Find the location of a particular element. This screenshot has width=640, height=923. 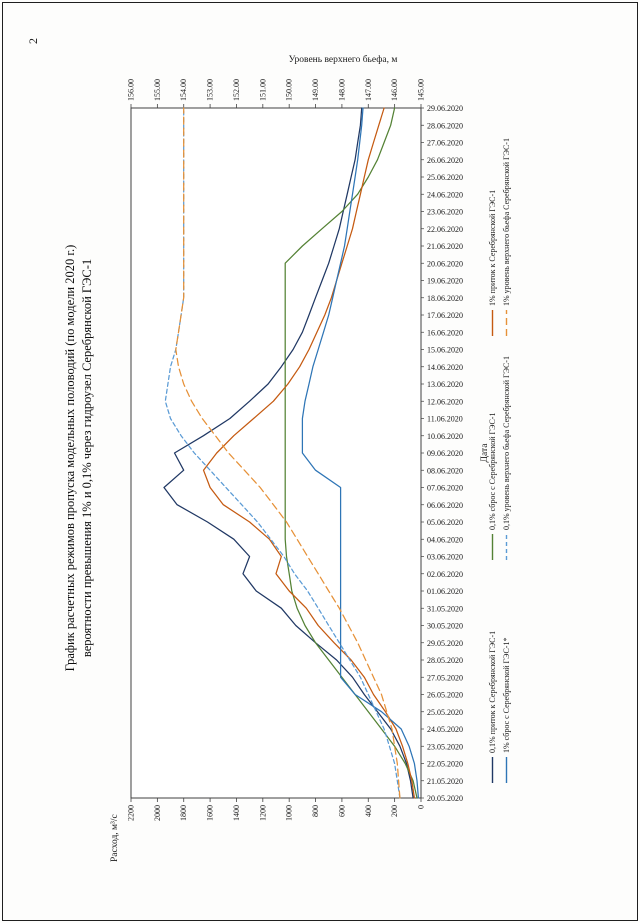

x-tick-label: 25.05.2020 is located at coordinates (445, 712).